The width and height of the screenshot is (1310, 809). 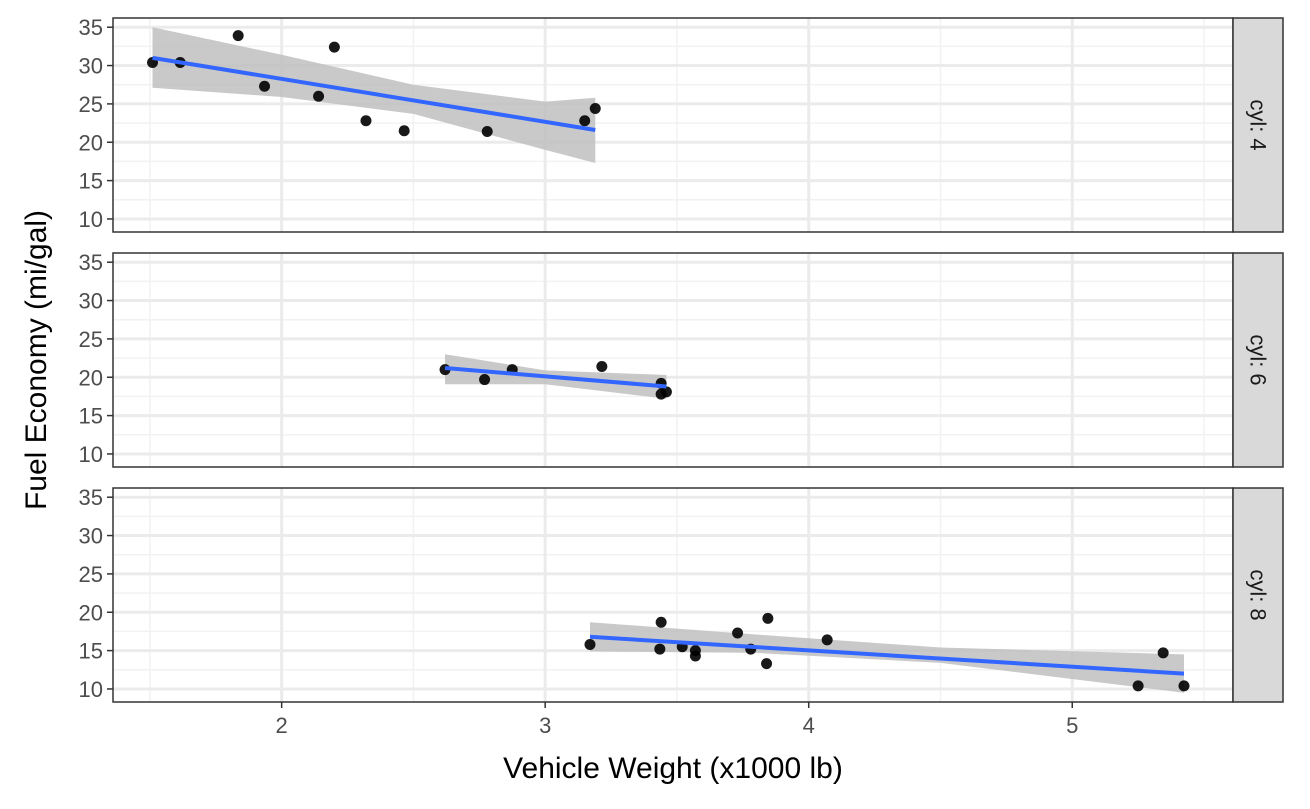 I want to click on y-axis-title: Fuel Economy (mi/gal), so click(x=36, y=360).